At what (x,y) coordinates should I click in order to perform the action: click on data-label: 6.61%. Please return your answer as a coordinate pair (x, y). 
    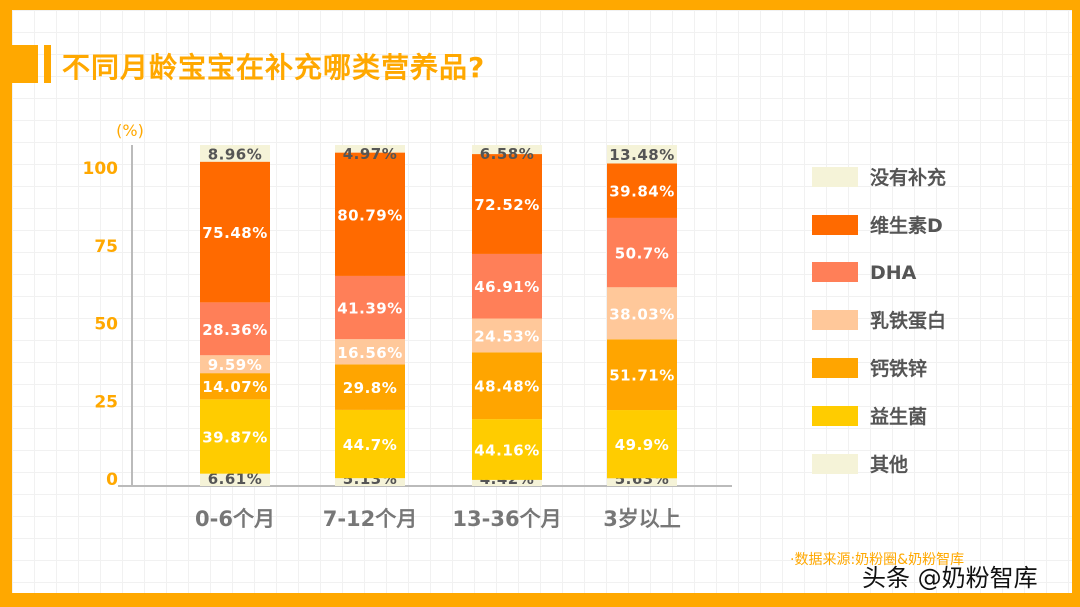
    Looking at the image, I should click on (235, 479).